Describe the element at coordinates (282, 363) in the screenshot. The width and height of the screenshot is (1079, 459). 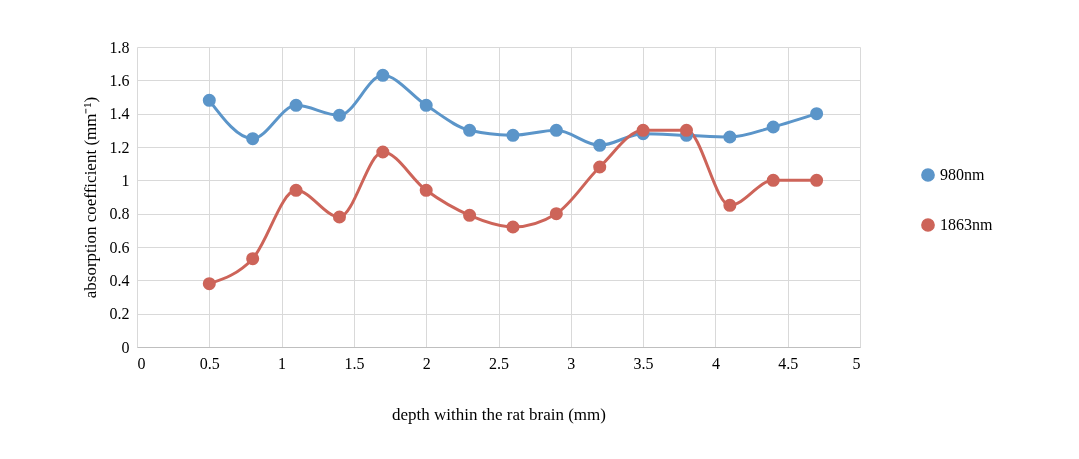
I see `x-tick-label: 1` at that location.